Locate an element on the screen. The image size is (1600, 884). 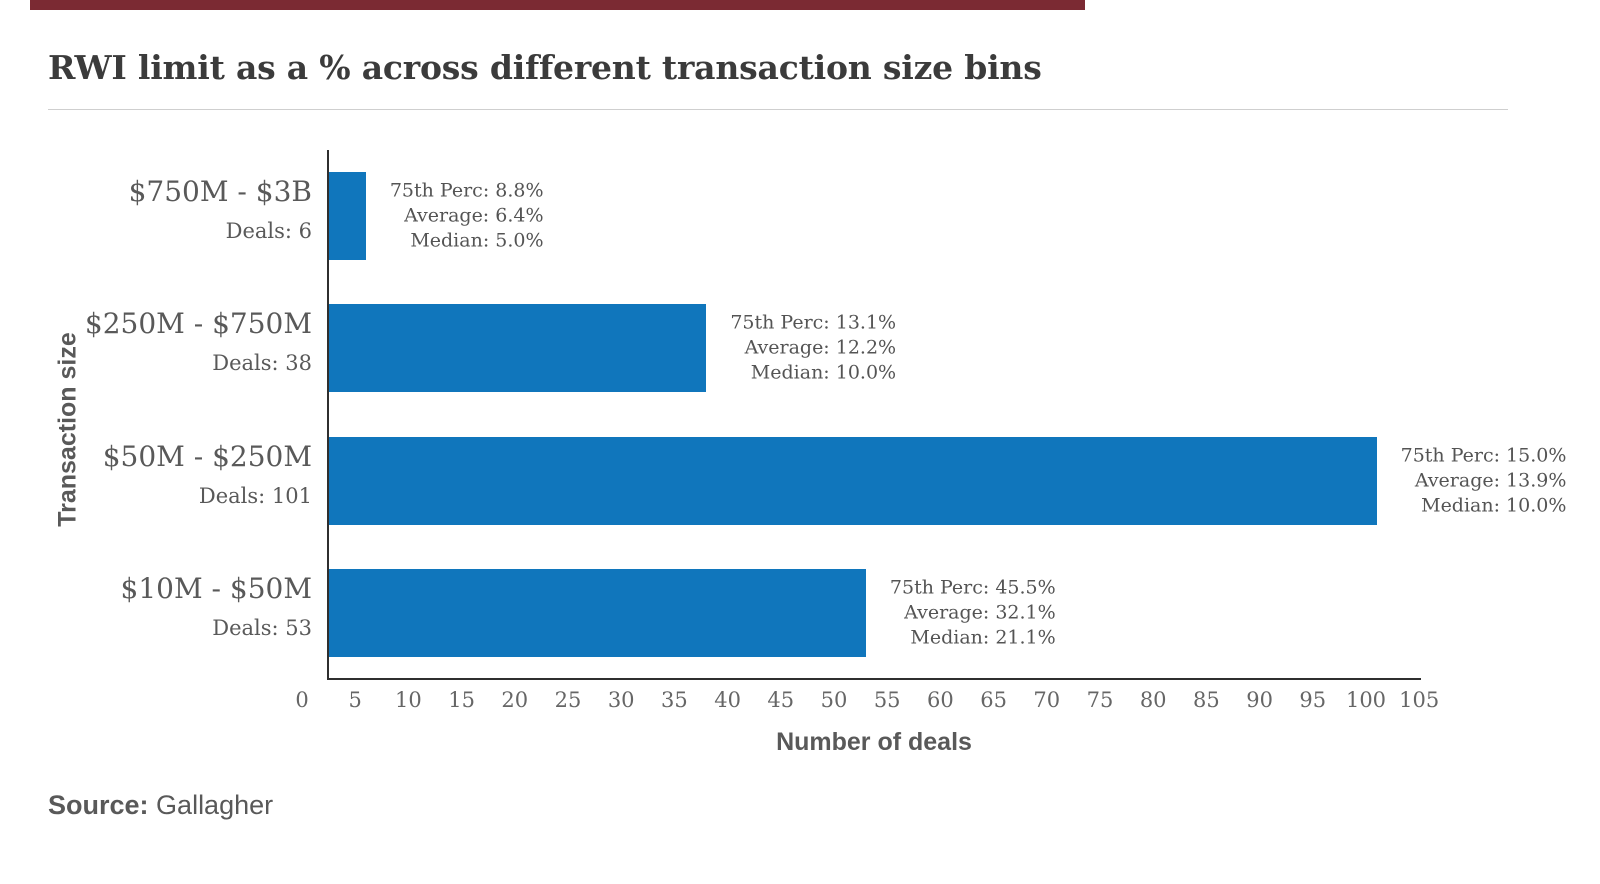
annotation-line: 75th Perc: 45.5% is located at coordinates (972, 587).